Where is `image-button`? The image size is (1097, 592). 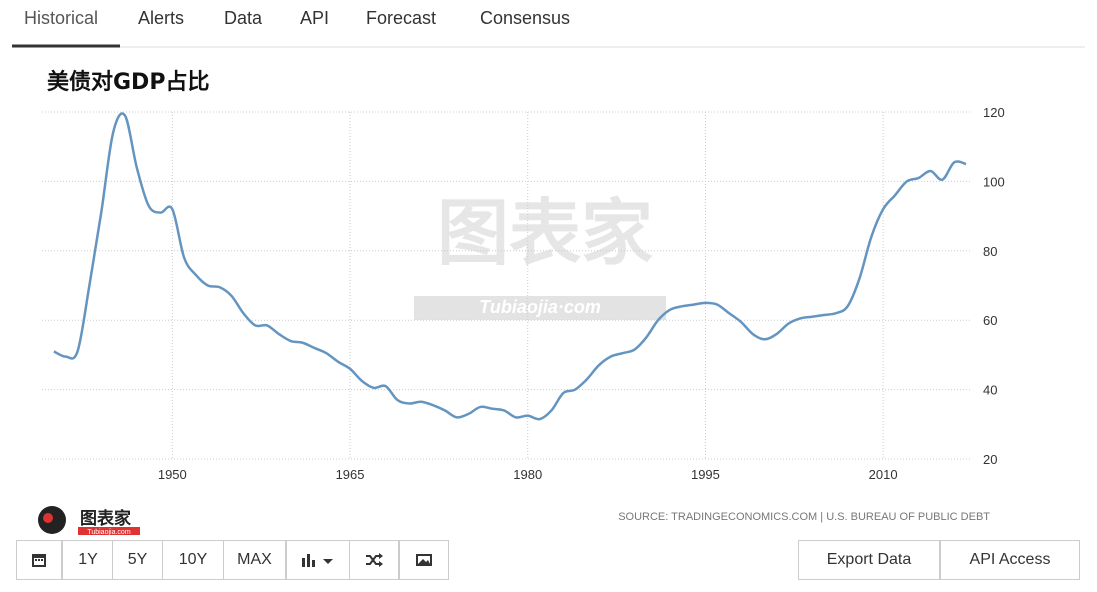 image-button is located at coordinates (424, 560).